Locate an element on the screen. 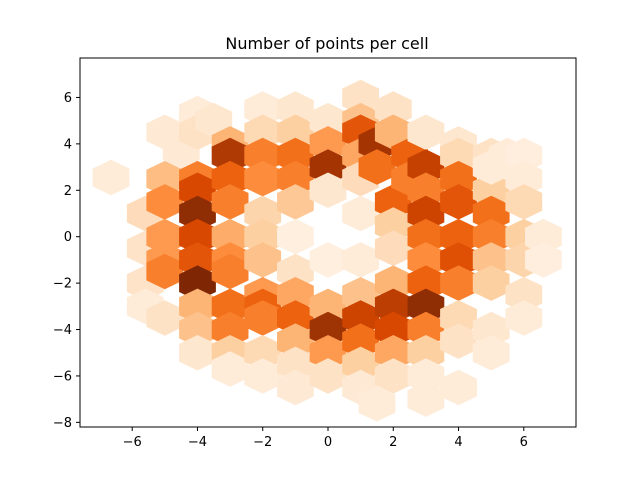  x-axis-ticks: −6 −4 −2 0 2 4 6 is located at coordinates (325, 438).